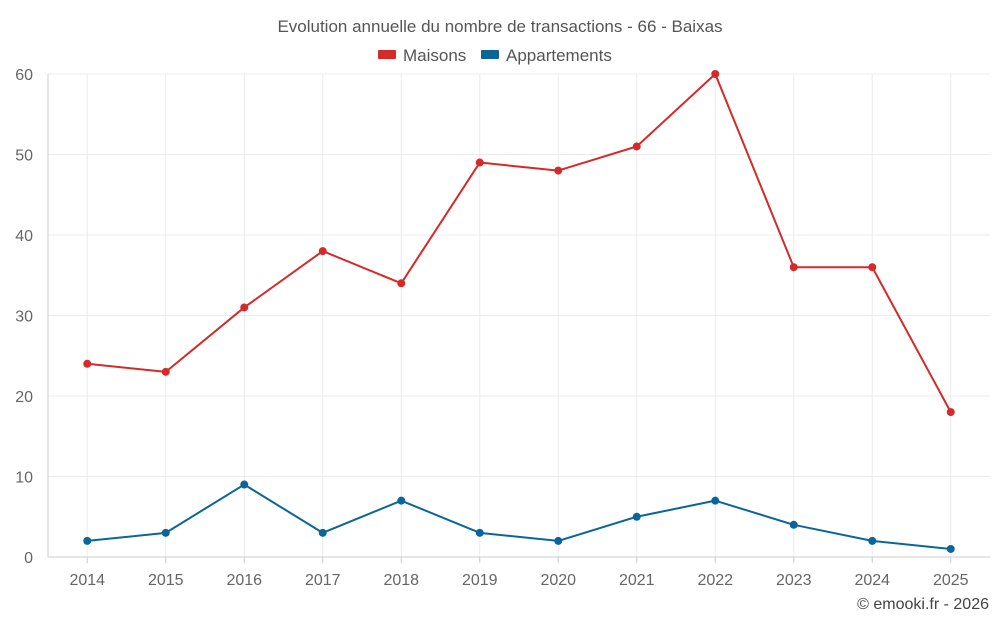  I want to click on legend-swatch-appartements, so click(490, 54).